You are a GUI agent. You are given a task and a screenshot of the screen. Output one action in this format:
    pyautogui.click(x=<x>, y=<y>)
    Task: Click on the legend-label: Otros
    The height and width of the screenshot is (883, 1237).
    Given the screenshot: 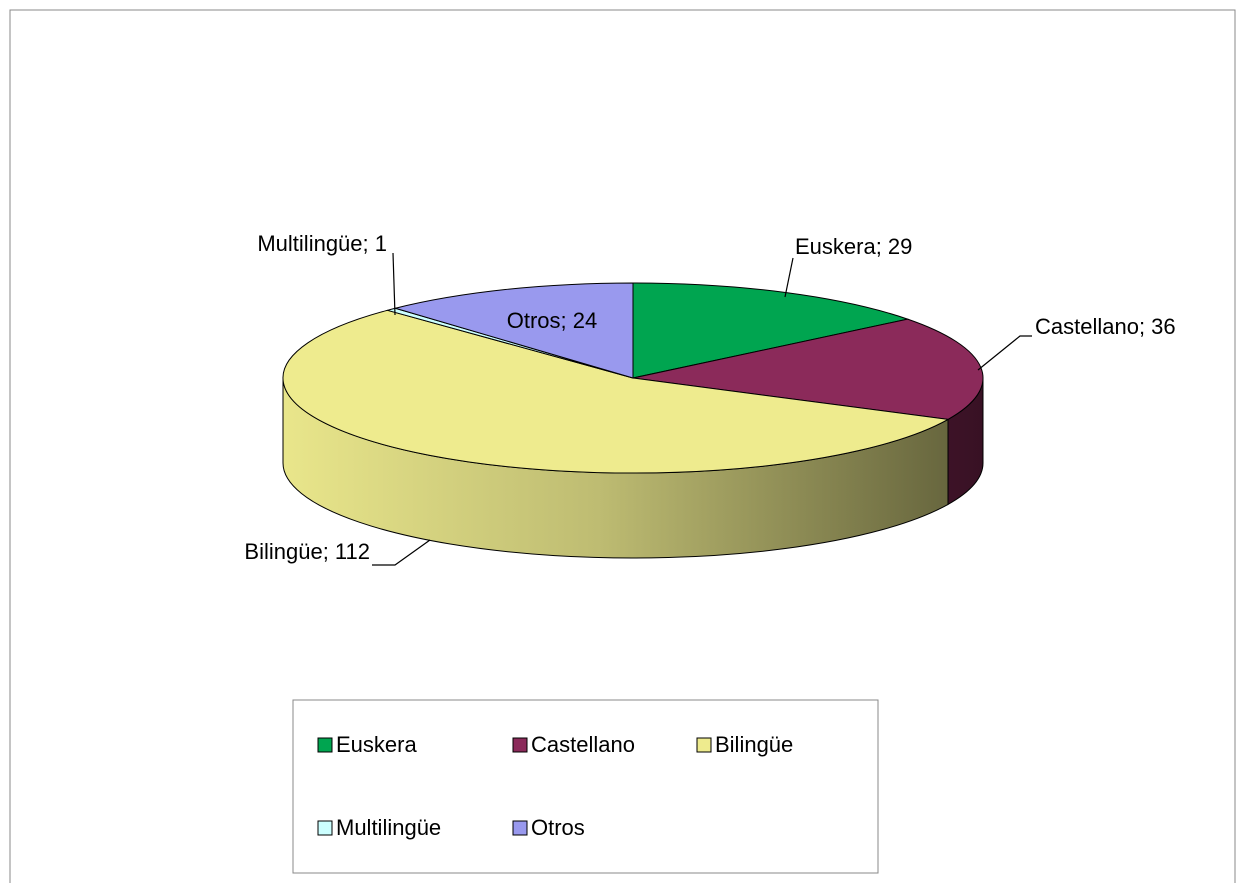 What is the action you would take?
    pyautogui.click(x=558, y=827)
    